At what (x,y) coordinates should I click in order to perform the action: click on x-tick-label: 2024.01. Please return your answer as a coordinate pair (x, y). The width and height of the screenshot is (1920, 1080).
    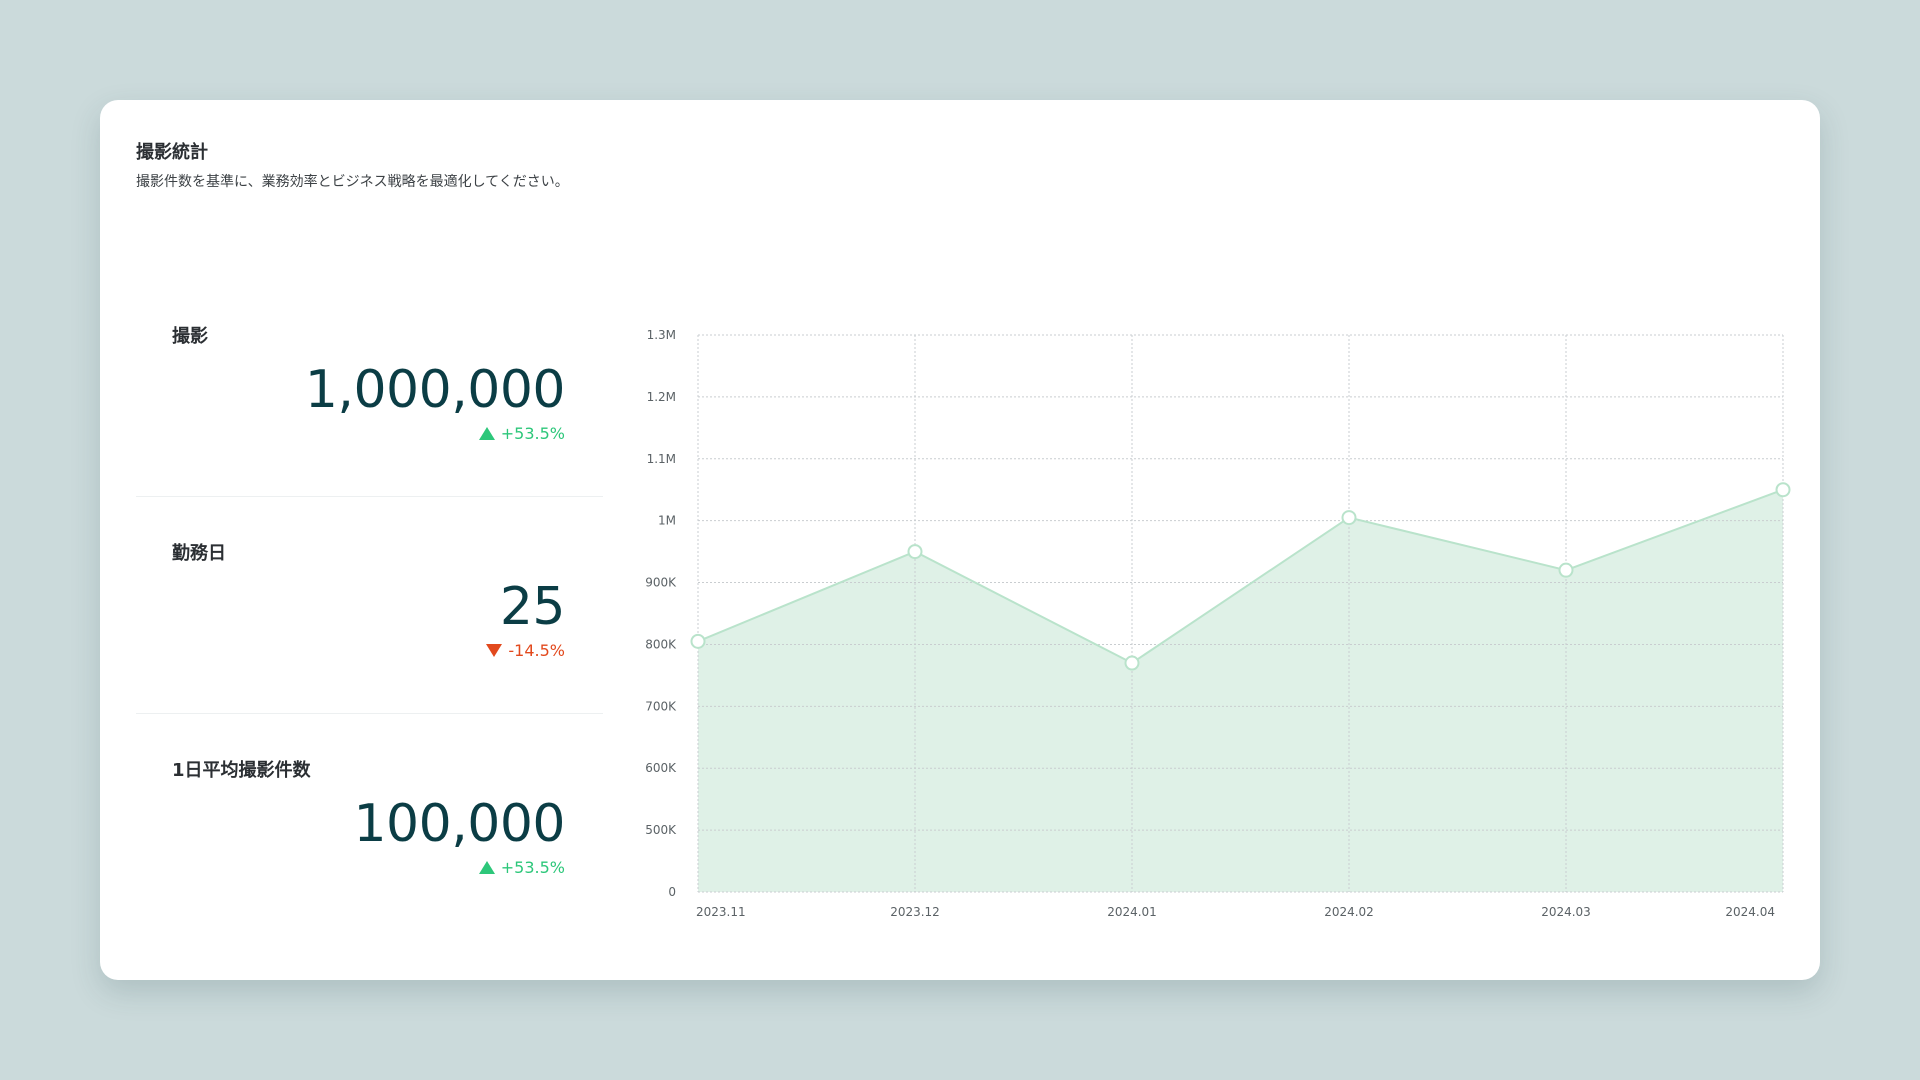
    Looking at the image, I should click on (1132, 912).